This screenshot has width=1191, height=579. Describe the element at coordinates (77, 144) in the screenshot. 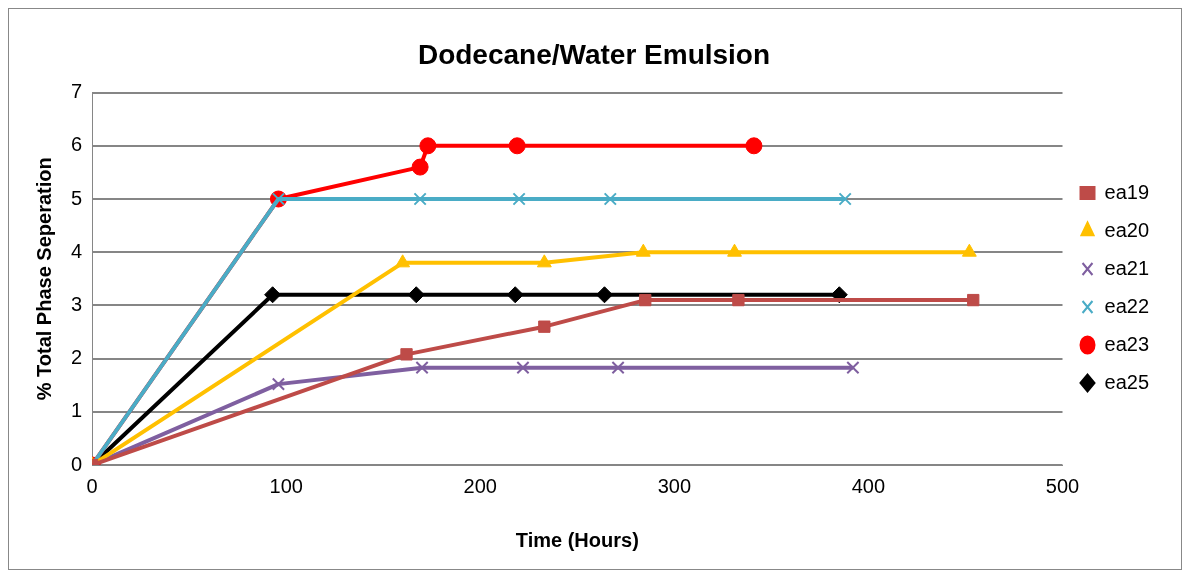

I see `y-tick-label: 6` at that location.